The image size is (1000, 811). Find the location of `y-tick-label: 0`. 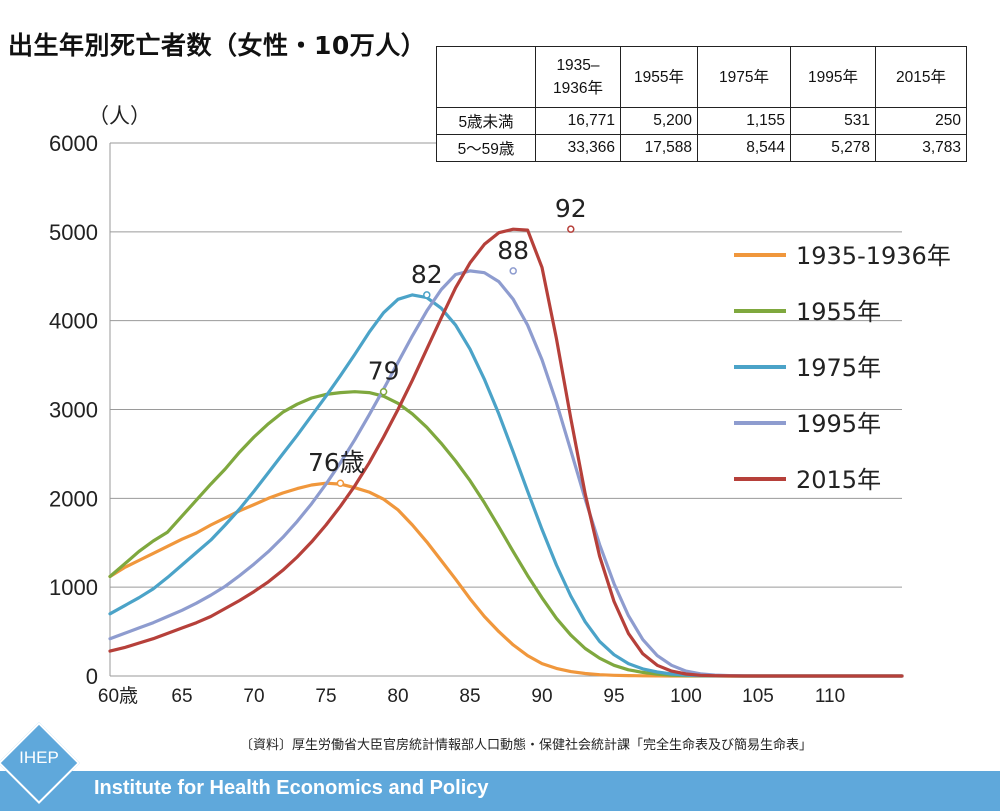

y-tick-label: 0 is located at coordinates (92, 676).